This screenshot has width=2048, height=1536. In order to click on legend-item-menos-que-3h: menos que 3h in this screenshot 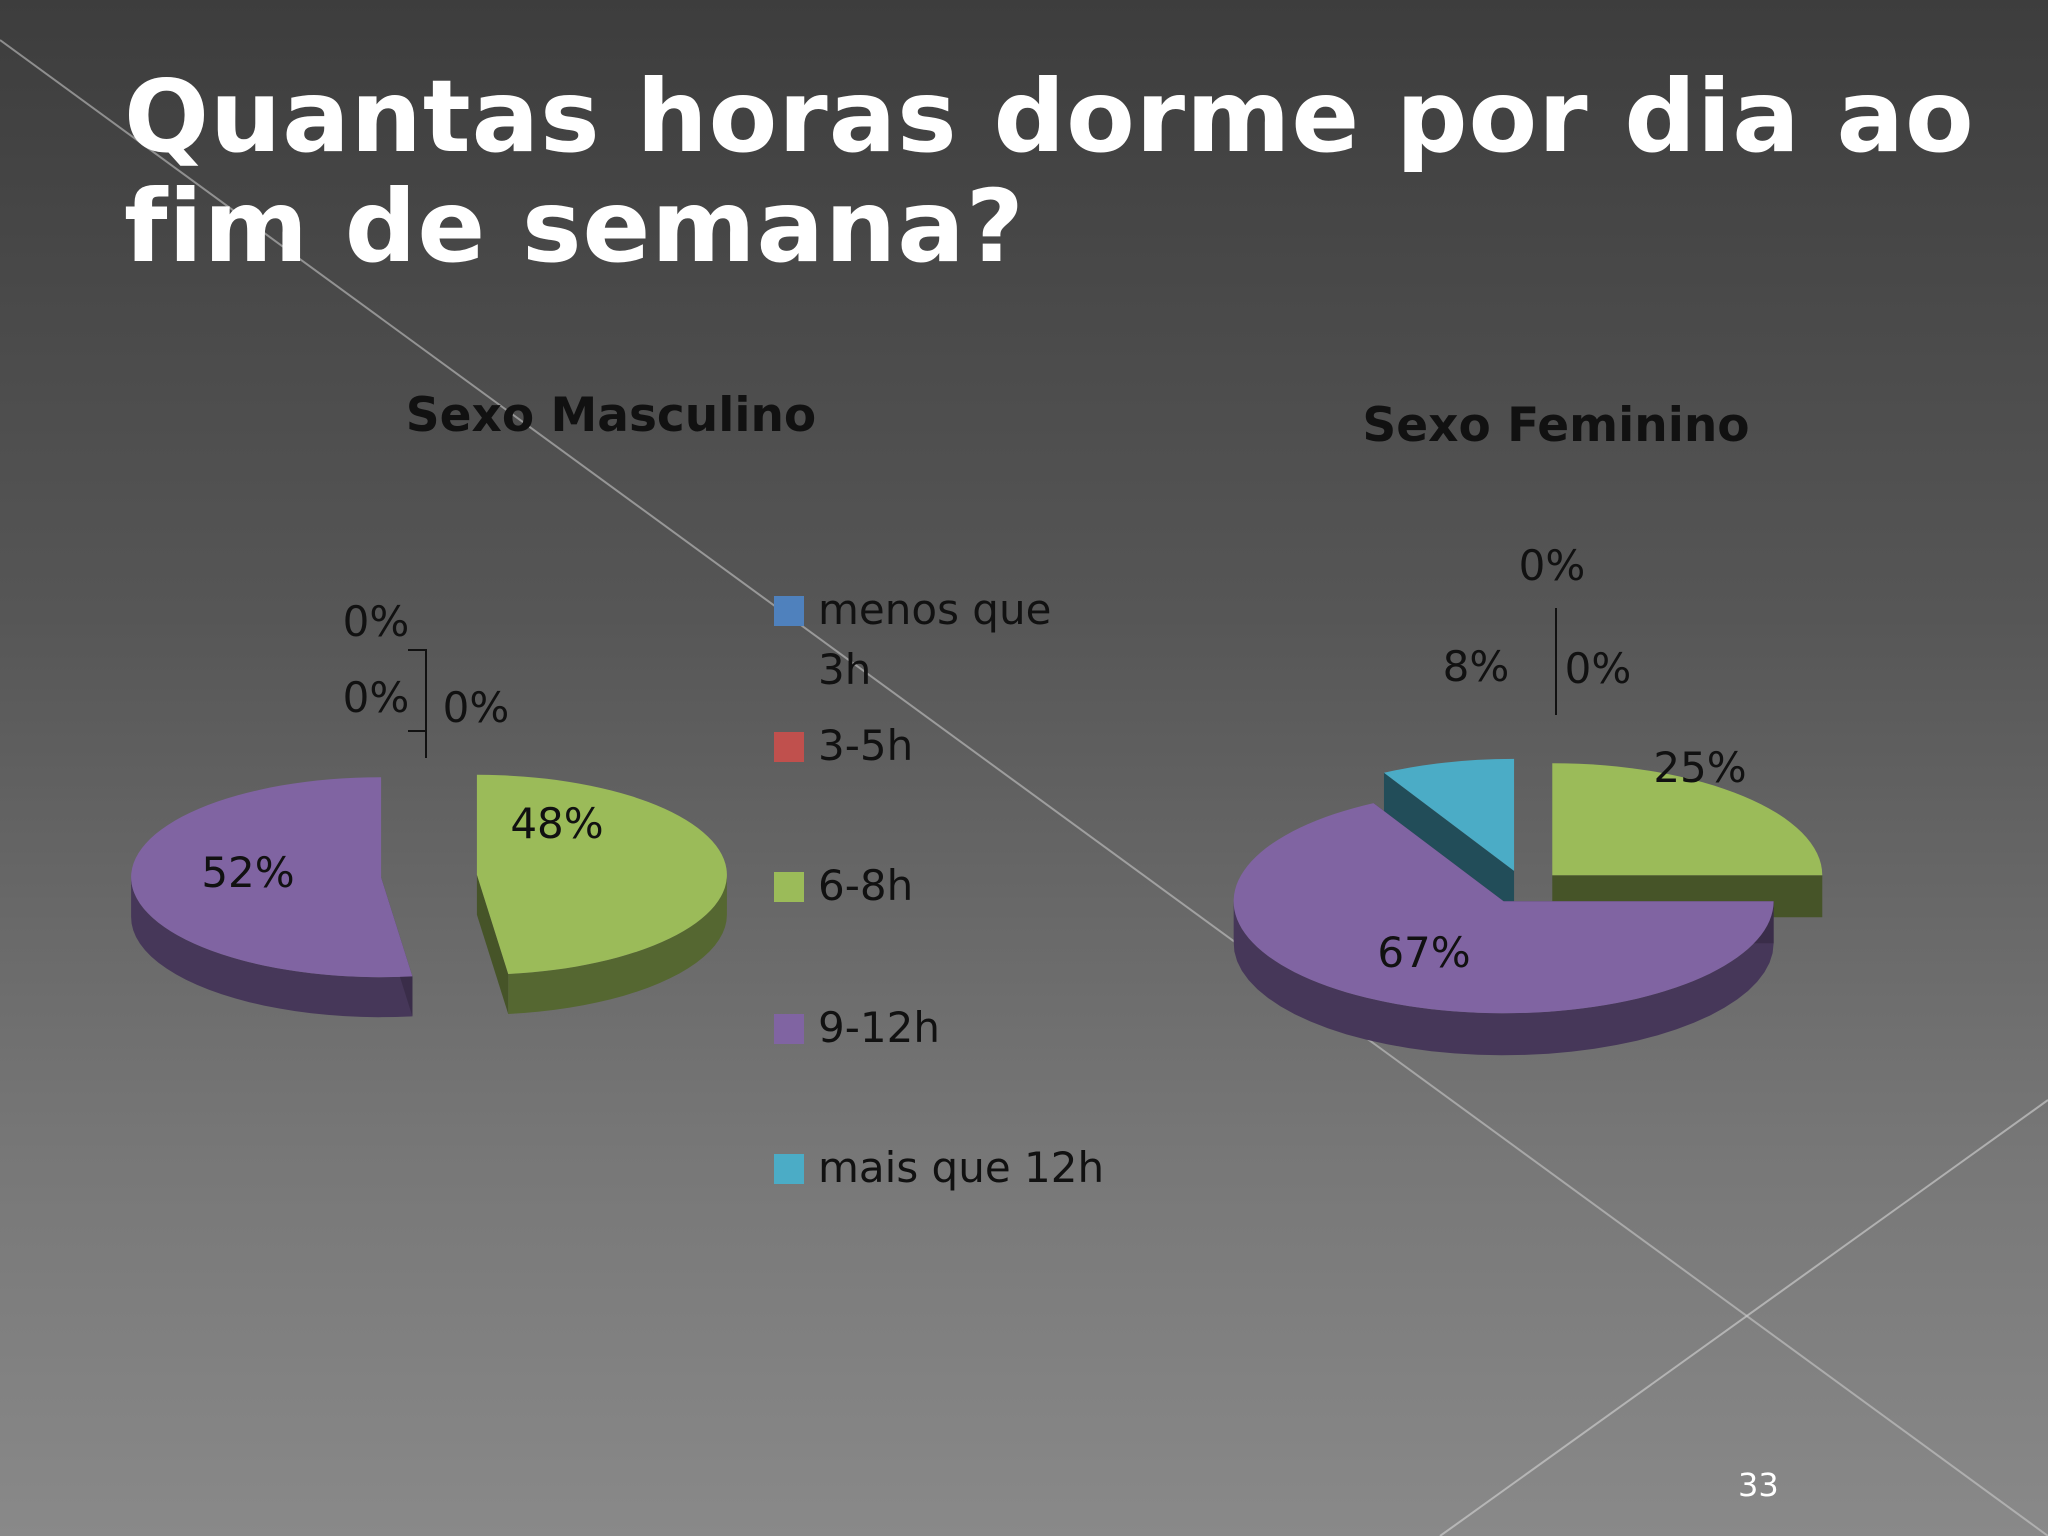, I will do `click(941, 640)`.